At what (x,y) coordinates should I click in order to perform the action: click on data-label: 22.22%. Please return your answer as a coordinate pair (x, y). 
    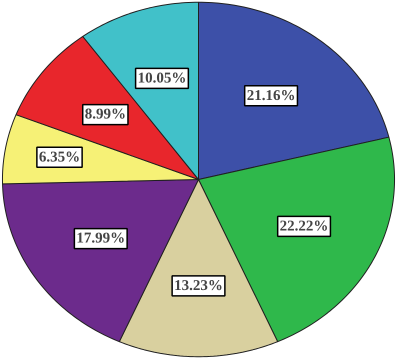
    Looking at the image, I should click on (304, 226).